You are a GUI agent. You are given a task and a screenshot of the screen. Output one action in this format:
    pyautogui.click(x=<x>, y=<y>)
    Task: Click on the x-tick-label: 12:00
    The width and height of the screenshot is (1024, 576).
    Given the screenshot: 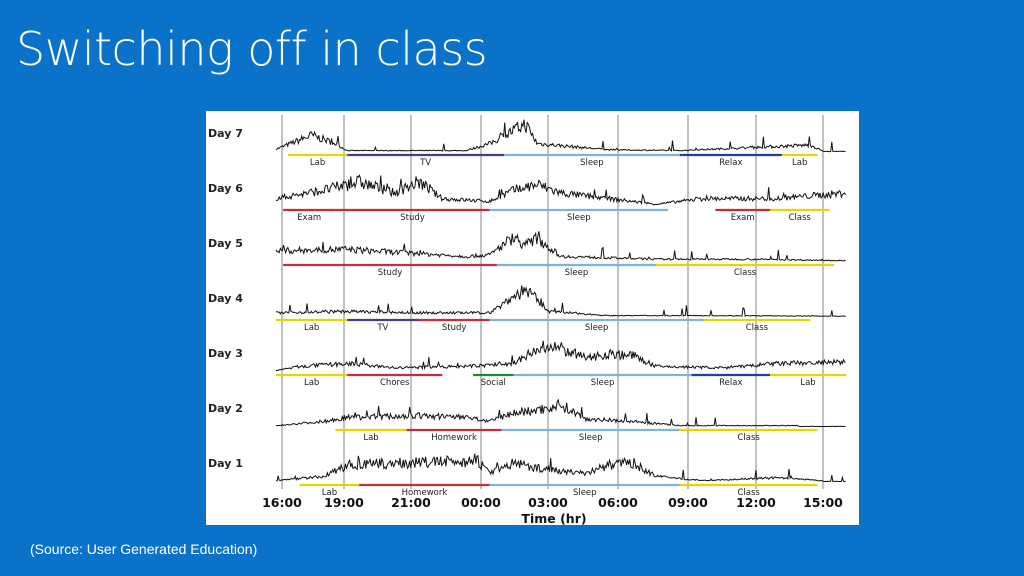 What is the action you would take?
    pyautogui.click(x=756, y=502)
    